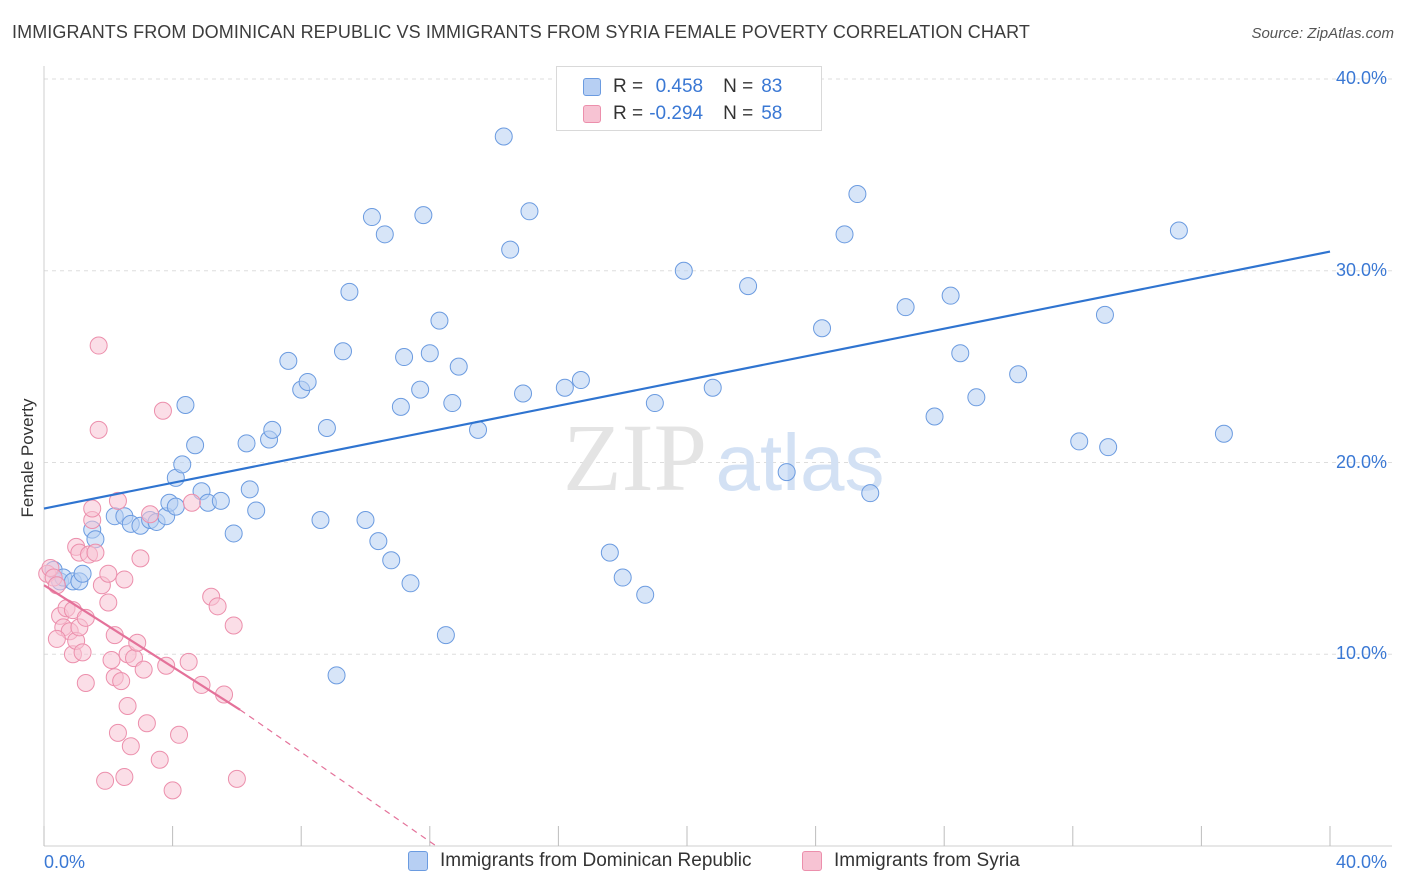 This screenshot has height=892, width=1406. I want to click on correlation-legend: R = 0.458 N = 83 R = -0.294 N = 58, so click(689, 98).